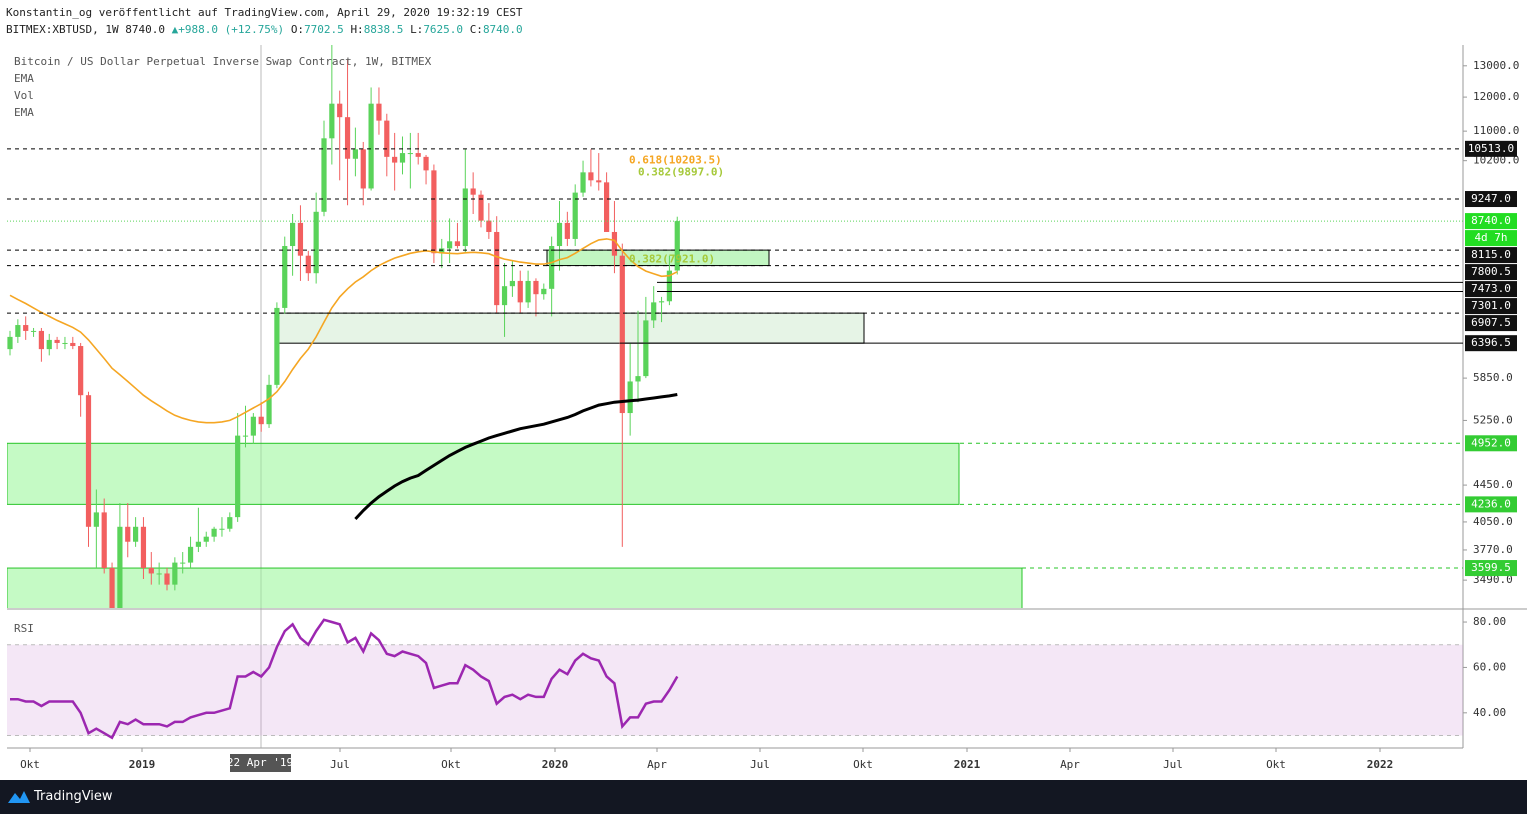 The image size is (1527, 814). What do you see at coordinates (1496, 160) in the screenshot?
I see `y-tick-label: 10200.0` at bounding box center [1496, 160].